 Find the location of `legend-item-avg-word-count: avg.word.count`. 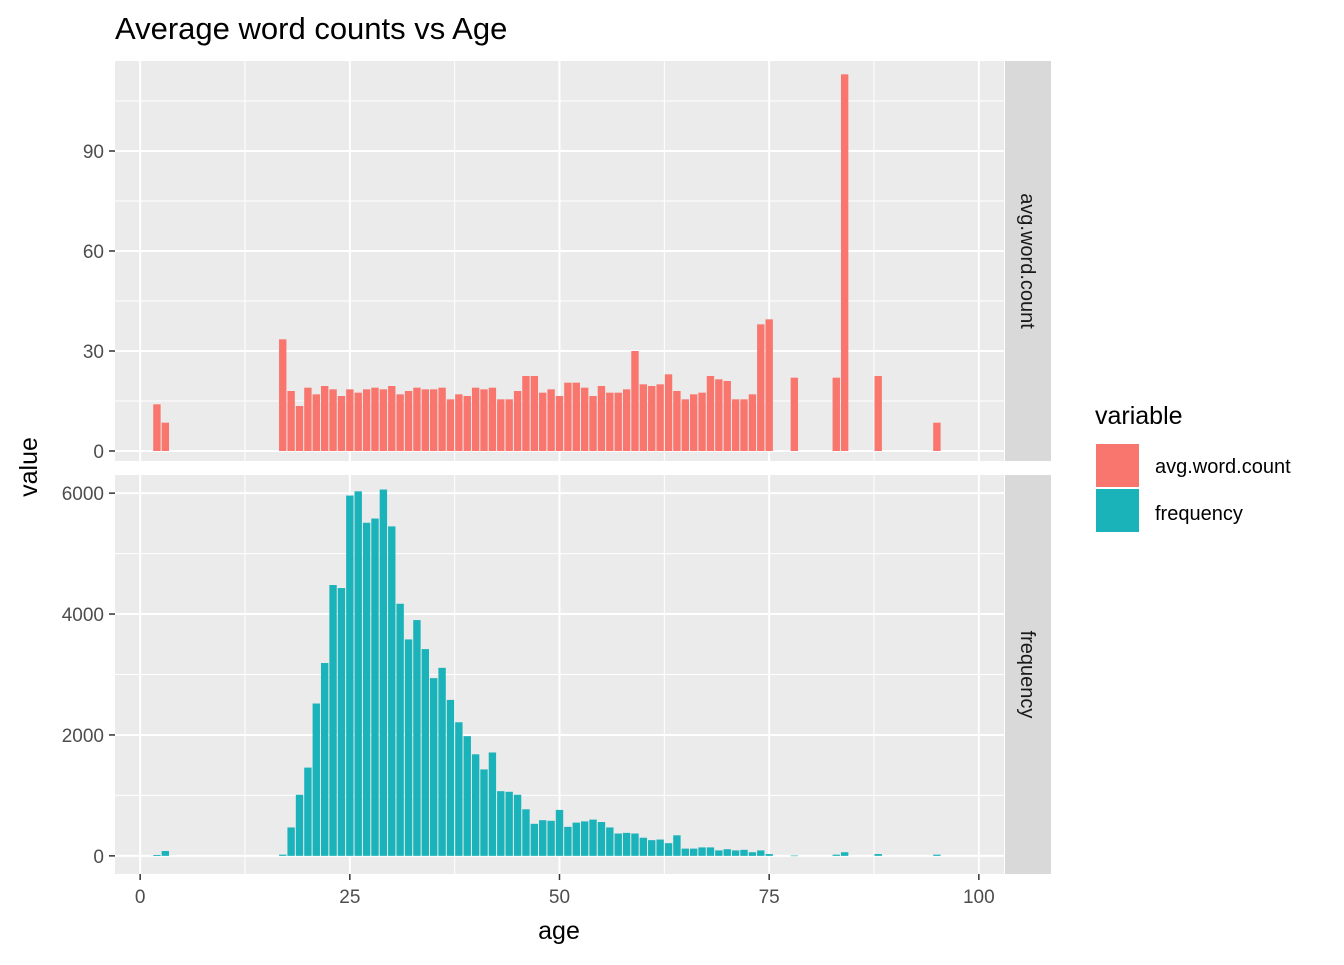

legend-item-avg-word-count: avg.word.count is located at coordinates (1193, 465).